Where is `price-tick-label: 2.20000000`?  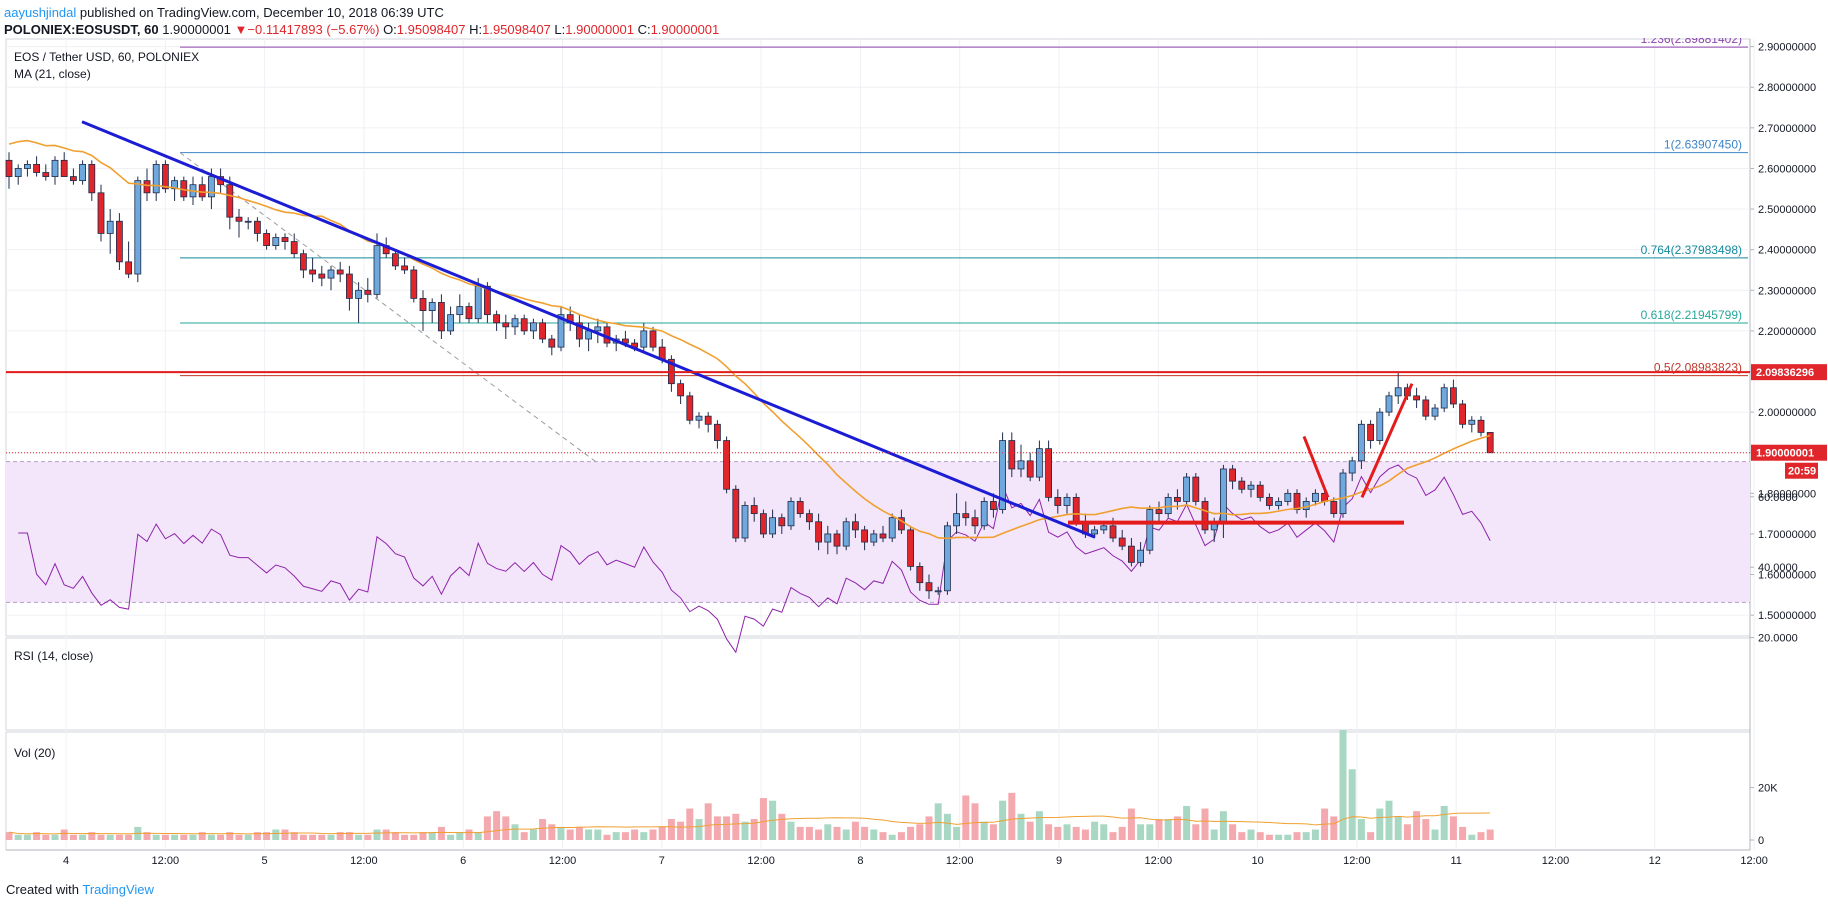
price-tick-label: 2.20000000 is located at coordinates (1787, 332).